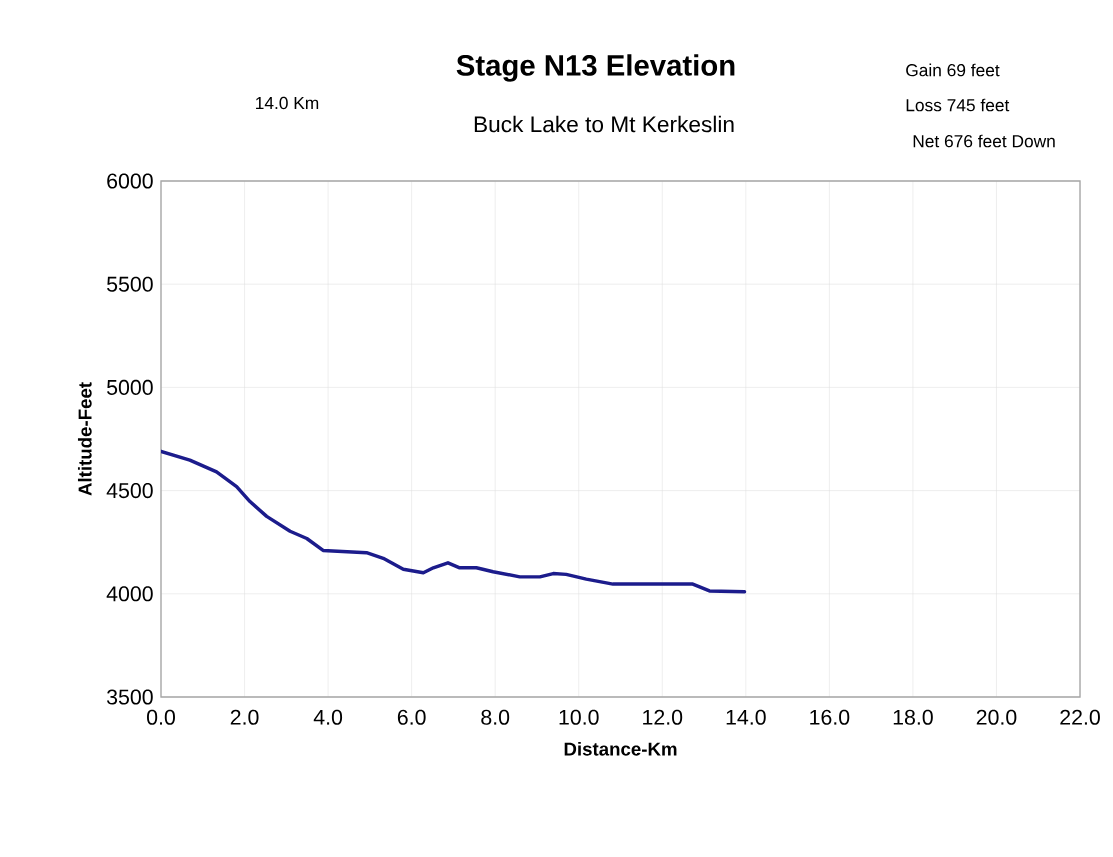 Image resolution: width=1113 pixels, height=857 pixels. Describe the element at coordinates (161, 717) in the screenshot. I see `x-tick-label: 0.0` at that location.